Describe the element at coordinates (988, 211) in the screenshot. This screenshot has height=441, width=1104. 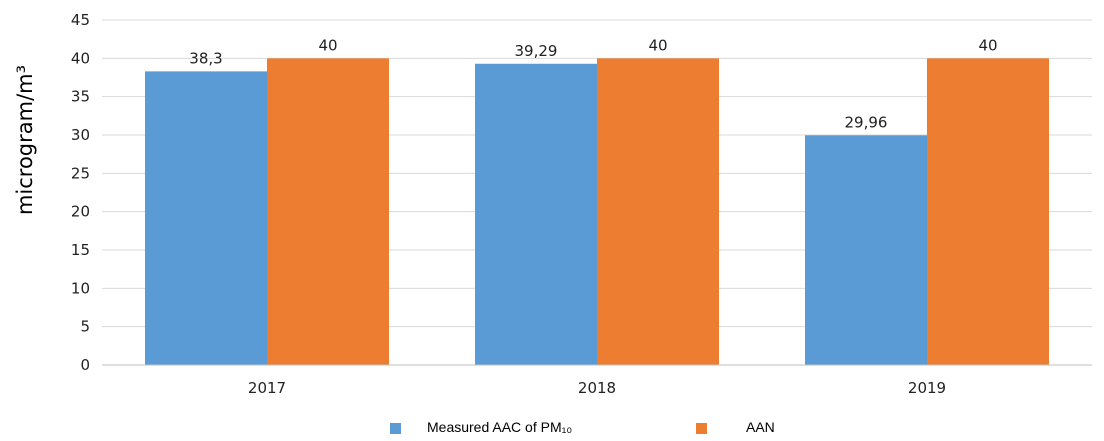
I see `bar-aan-2019` at that location.